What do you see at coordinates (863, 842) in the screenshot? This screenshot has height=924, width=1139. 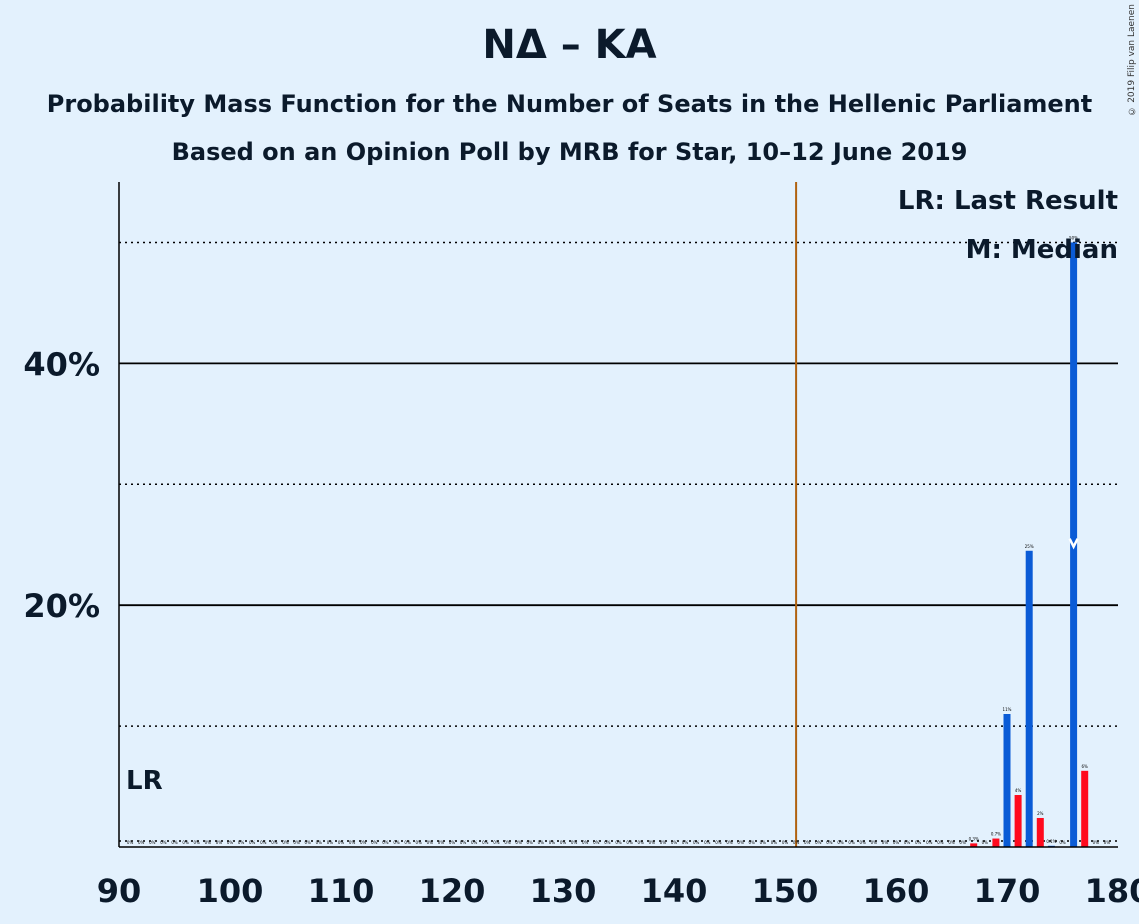 I see `zero-label-157: 0%` at bounding box center [863, 842].